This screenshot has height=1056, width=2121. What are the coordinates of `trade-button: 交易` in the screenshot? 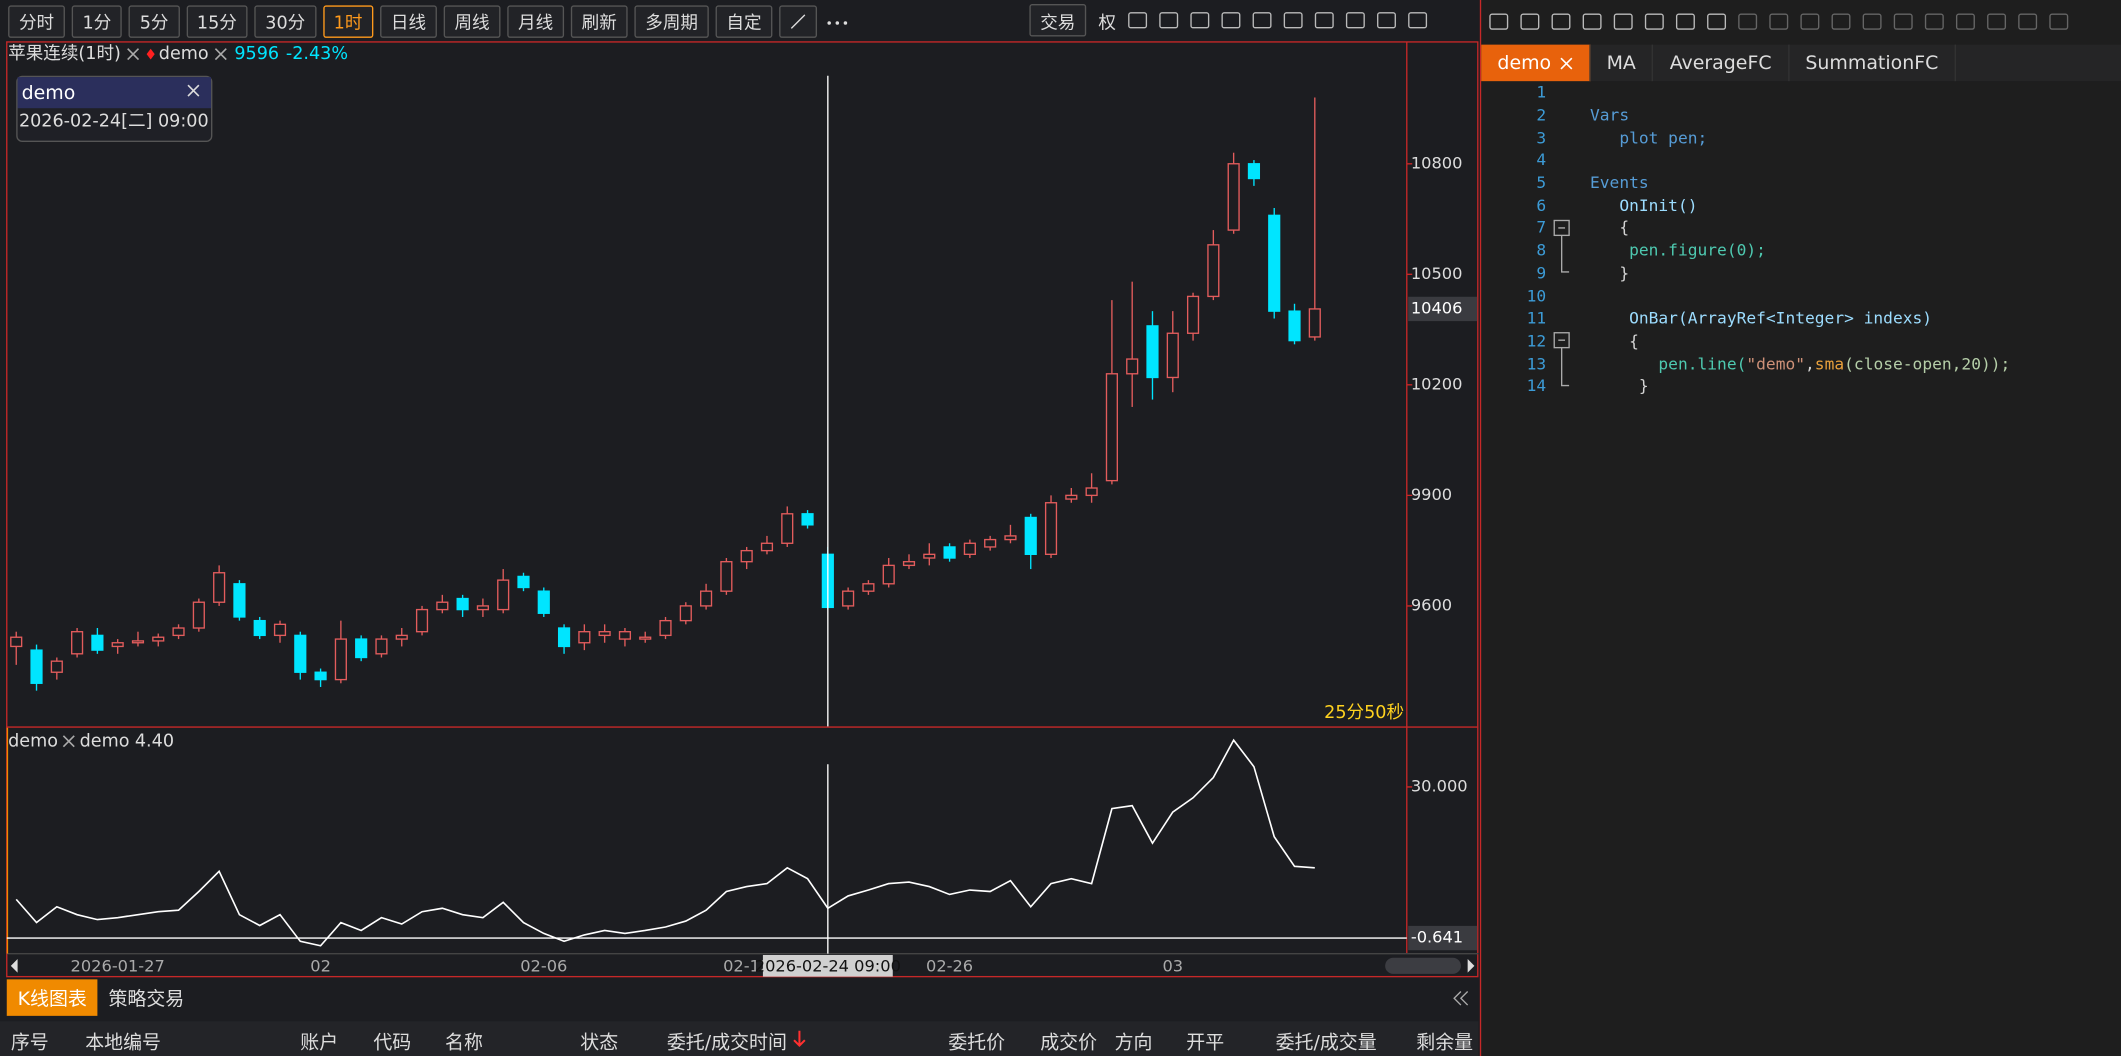 It's located at (1058, 20).